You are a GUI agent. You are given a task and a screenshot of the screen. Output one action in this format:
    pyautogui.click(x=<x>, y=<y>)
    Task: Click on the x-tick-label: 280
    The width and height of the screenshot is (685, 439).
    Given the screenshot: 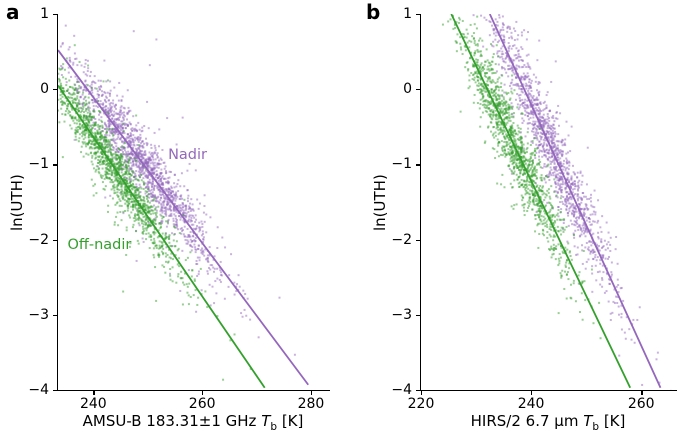 What is the action you would take?
    pyautogui.click(x=311, y=404)
    